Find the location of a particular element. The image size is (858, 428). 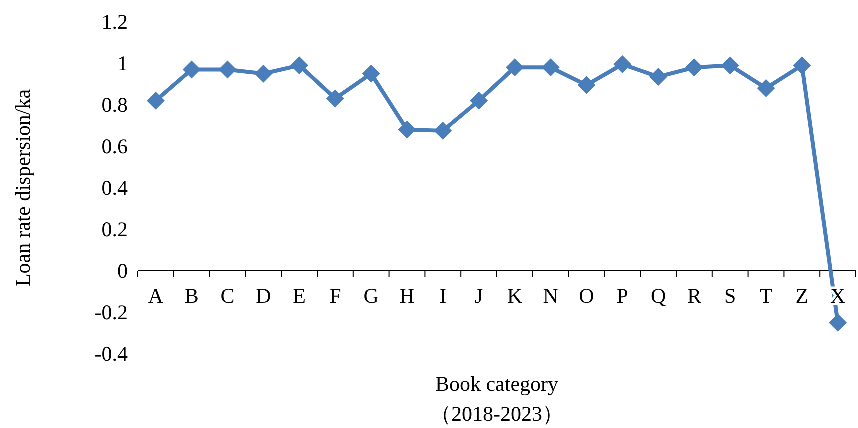

x-tick-label: N is located at coordinates (550, 296).